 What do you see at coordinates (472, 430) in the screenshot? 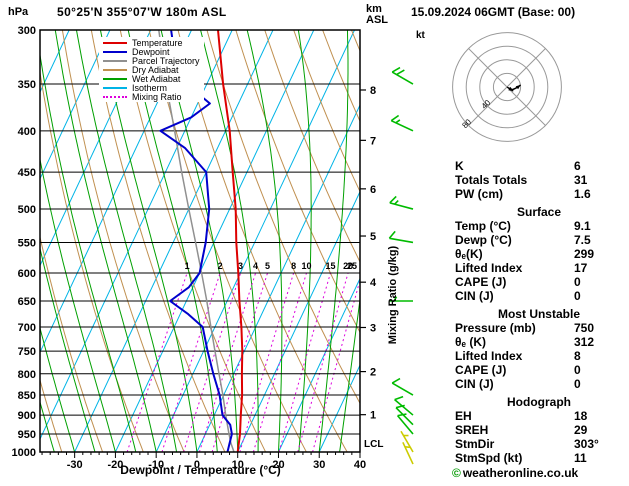
I see `stat-label: SREH` at bounding box center [472, 430].